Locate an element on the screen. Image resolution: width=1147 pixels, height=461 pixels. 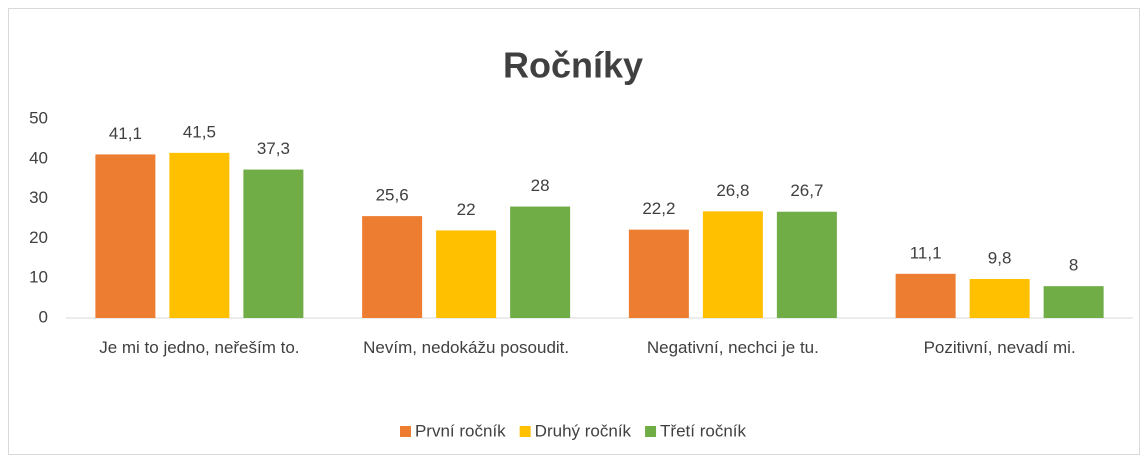
y-tick-label: 40 is located at coordinates (38, 157).